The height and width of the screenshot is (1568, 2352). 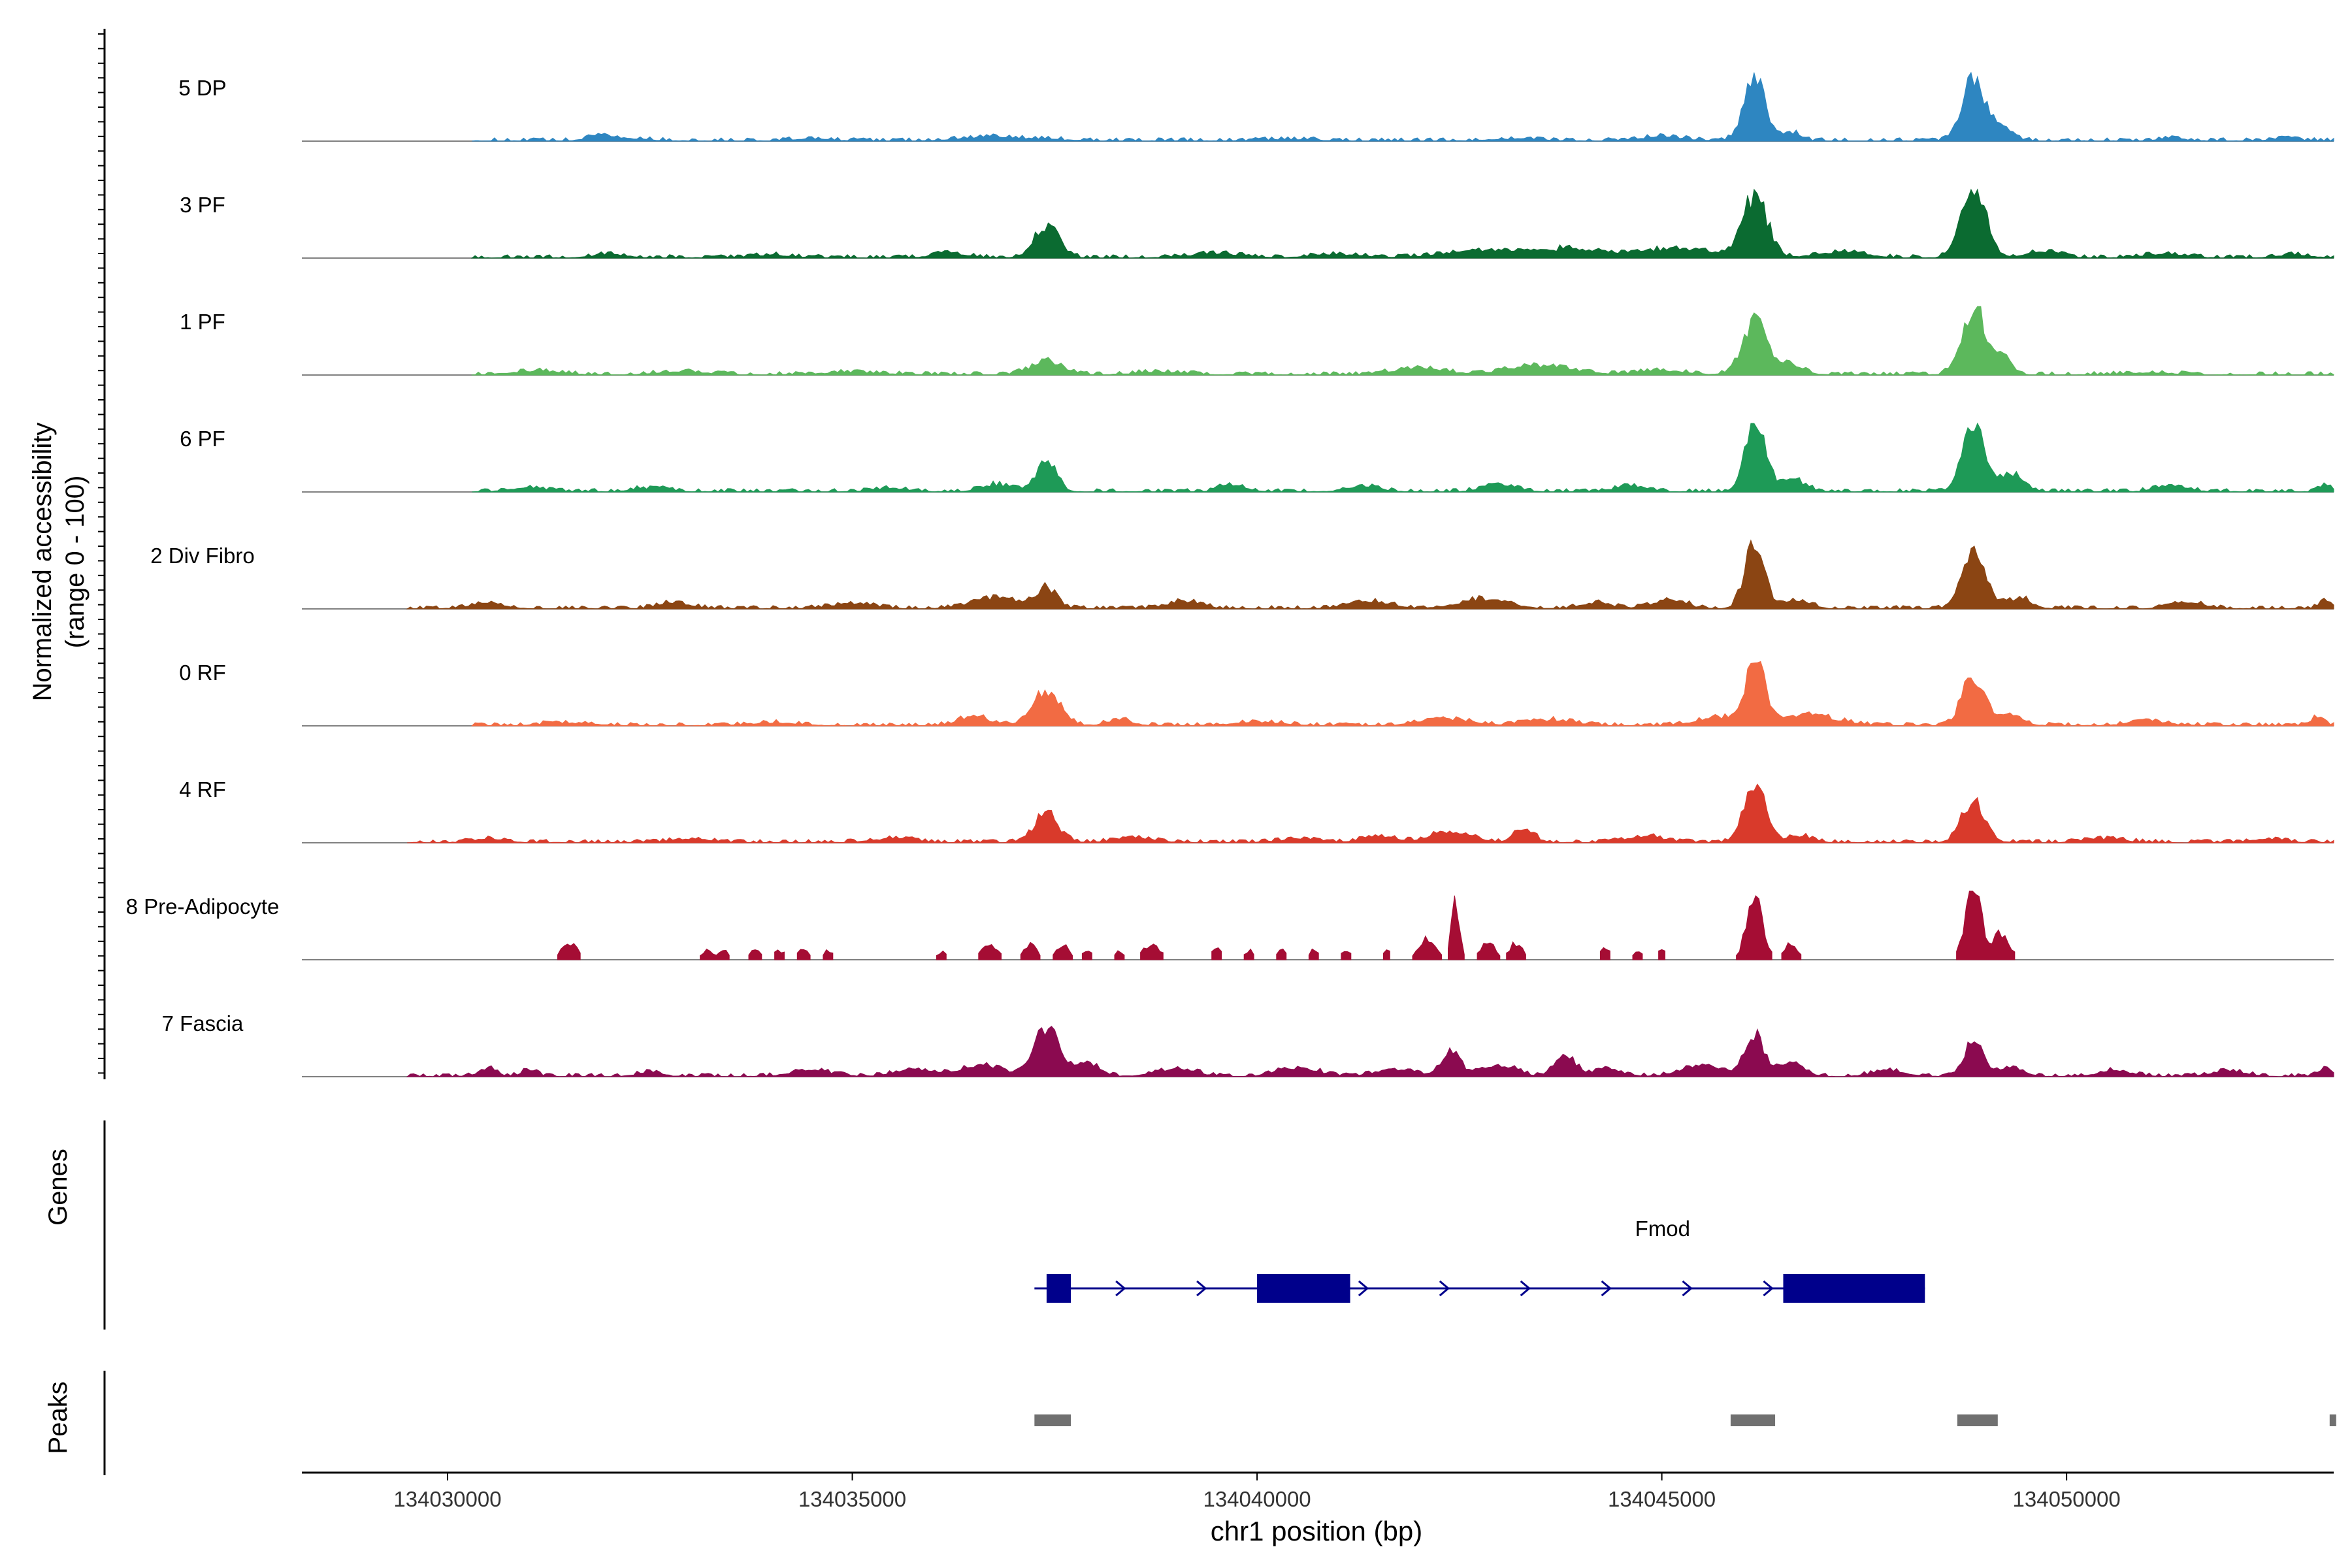 I want to click on x-tick-label: 134035000, so click(x=852, y=1499).